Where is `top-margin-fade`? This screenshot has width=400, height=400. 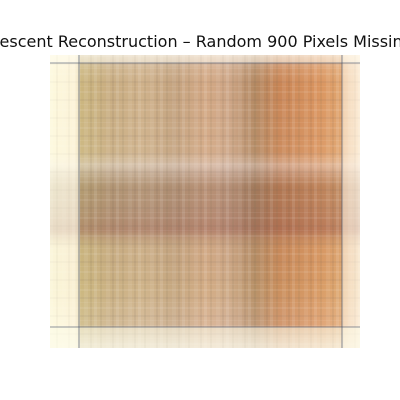
top-margin-fade is located at coordinates (205, 59).